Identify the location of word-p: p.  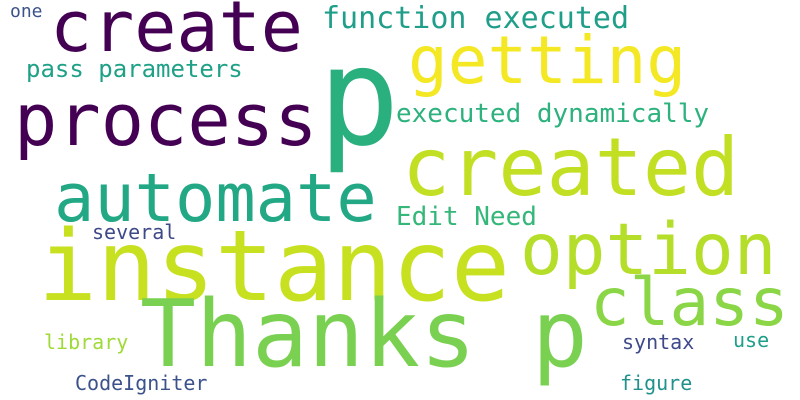
(359, 98).